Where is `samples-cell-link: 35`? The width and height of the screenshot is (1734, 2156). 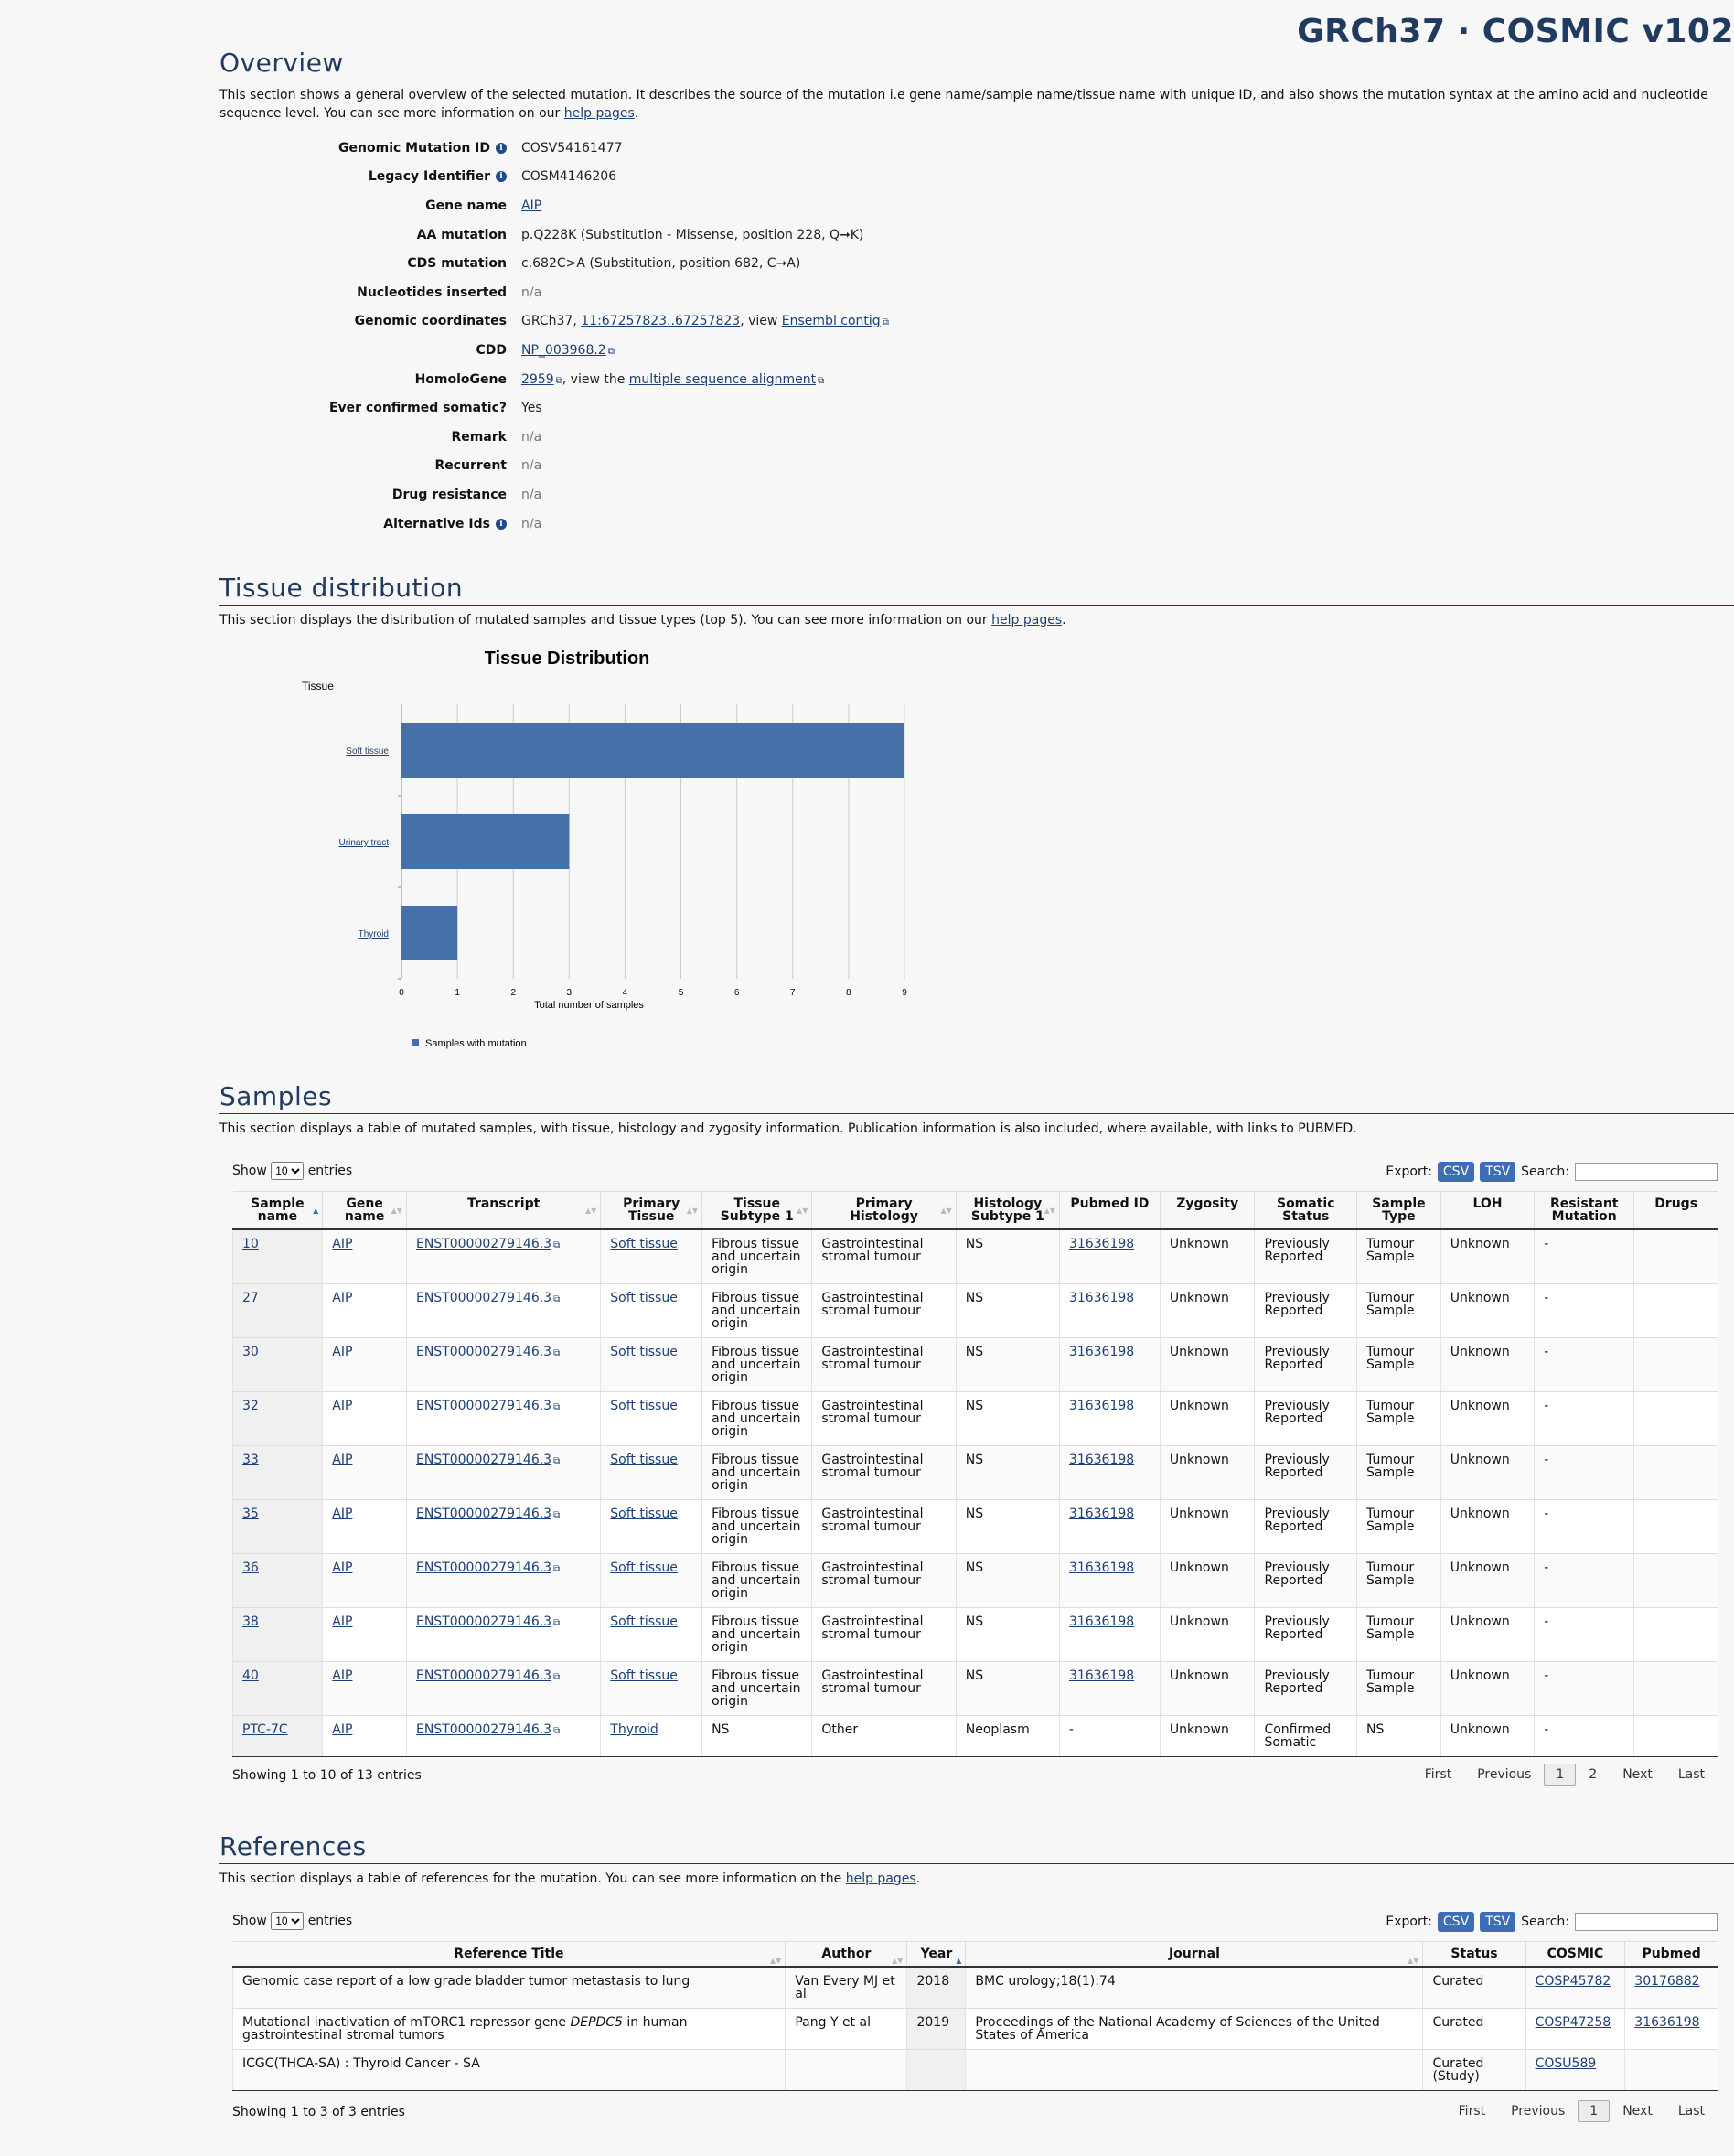 samples-cell-link: 35 is located at coordinates (250, 1514).